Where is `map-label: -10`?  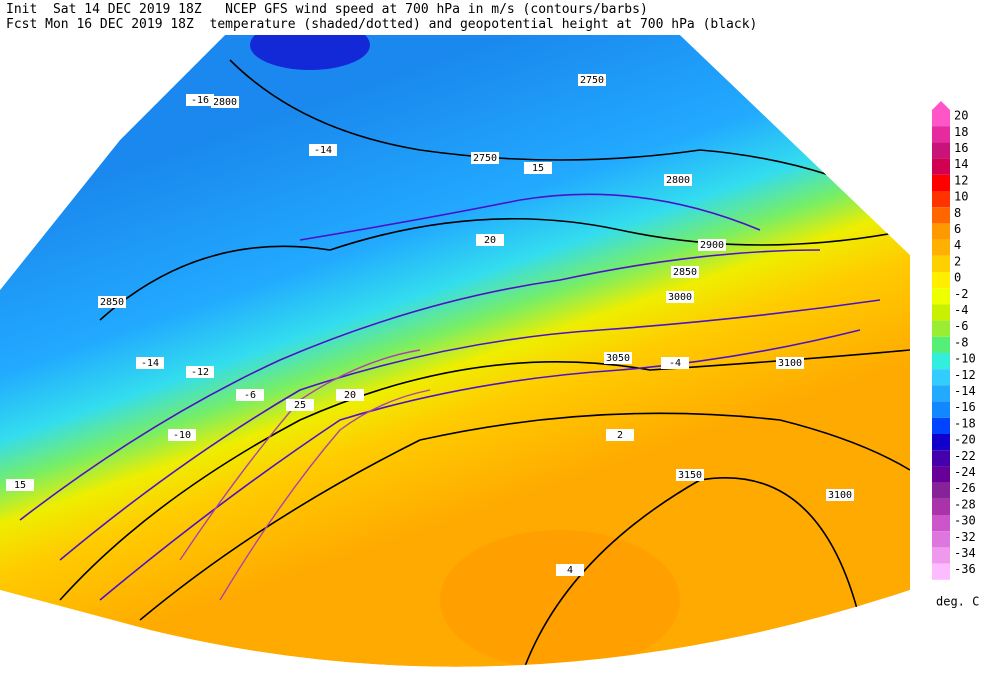
map-label: -10 is located at coordinates (182, 435).